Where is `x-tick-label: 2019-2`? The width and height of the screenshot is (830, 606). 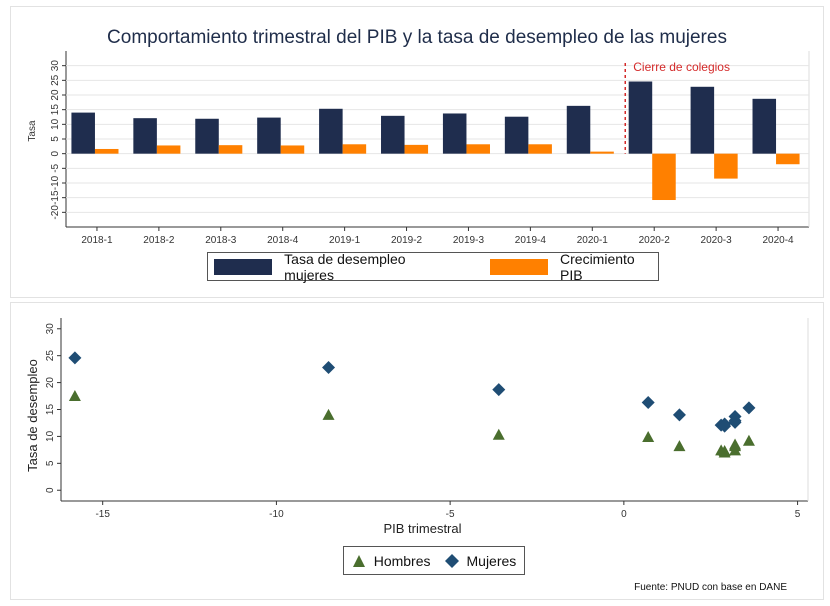
x-tick-label: 2019-2 is located at coordinates (407, 240).